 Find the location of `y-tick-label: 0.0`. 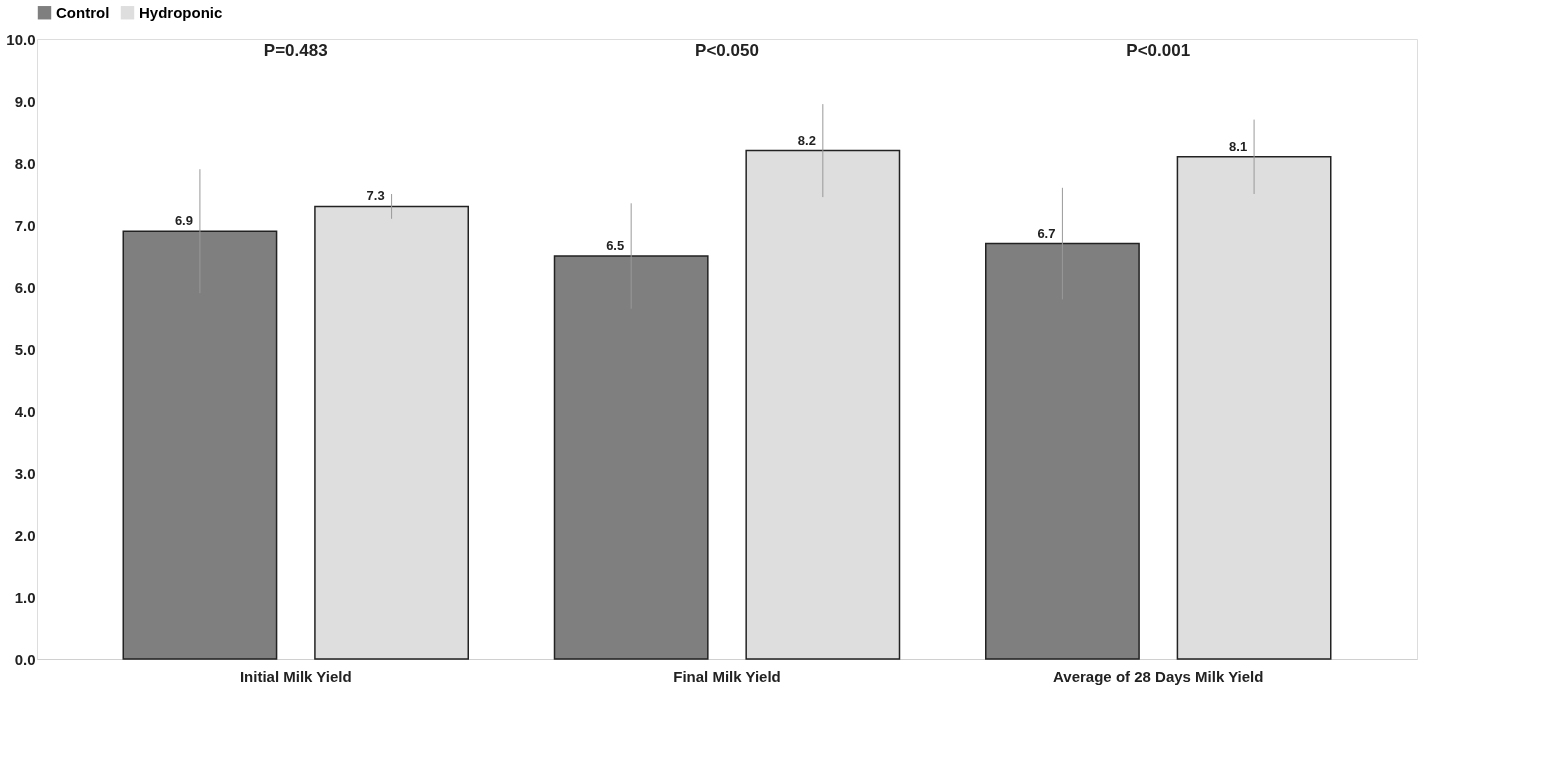

y-tick-label: 0.0 is located at coordinates (25, 659).